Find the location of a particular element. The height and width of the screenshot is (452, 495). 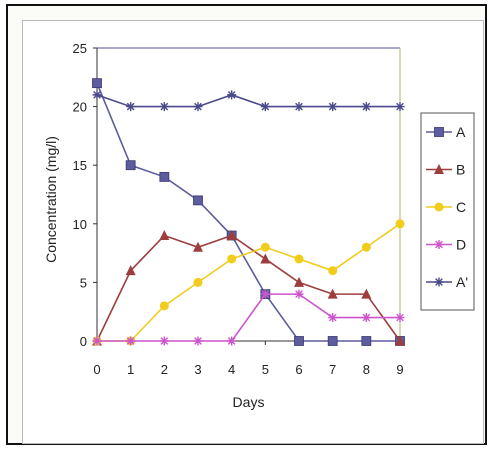

x-tick-label: 4 is located at coordinates (231, 369).